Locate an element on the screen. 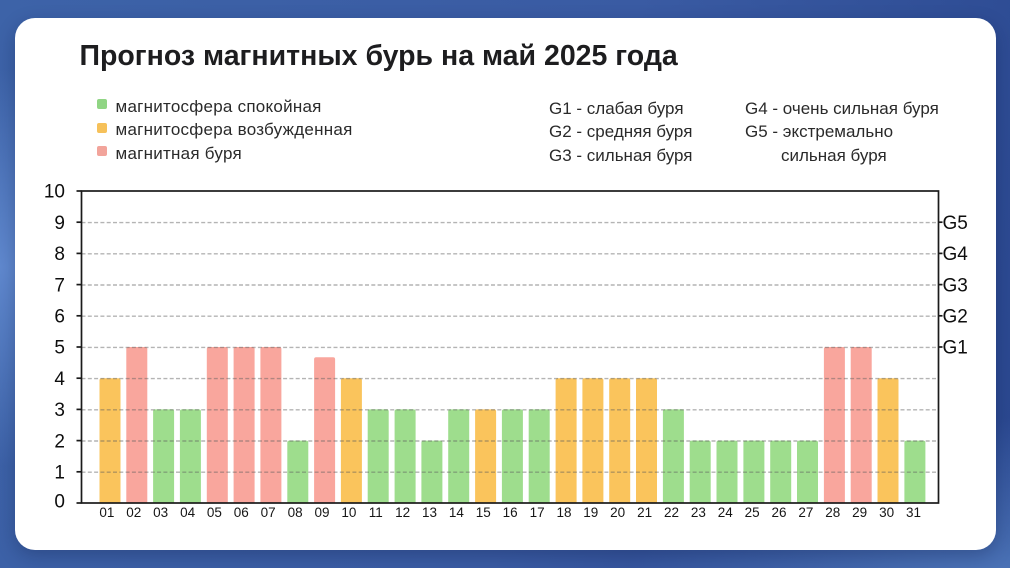  svg-text: 0 is located at coordinates (59, 502).